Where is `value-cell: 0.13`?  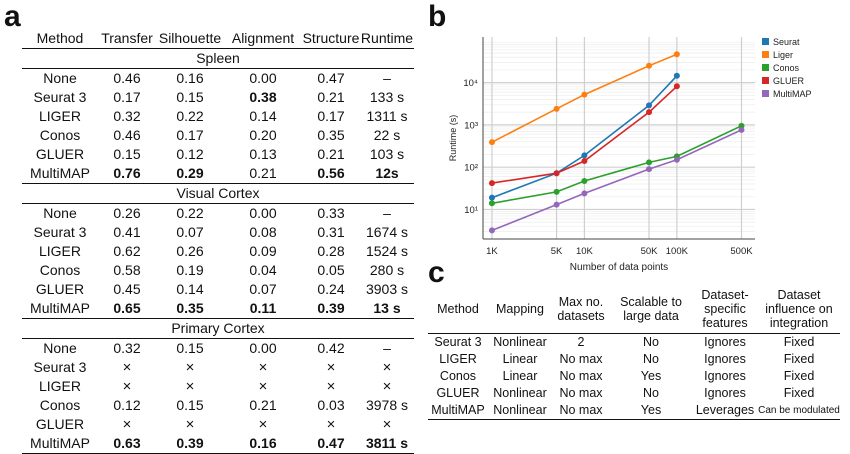 value-cell: 0.13 is located at coordinates (263, 154).